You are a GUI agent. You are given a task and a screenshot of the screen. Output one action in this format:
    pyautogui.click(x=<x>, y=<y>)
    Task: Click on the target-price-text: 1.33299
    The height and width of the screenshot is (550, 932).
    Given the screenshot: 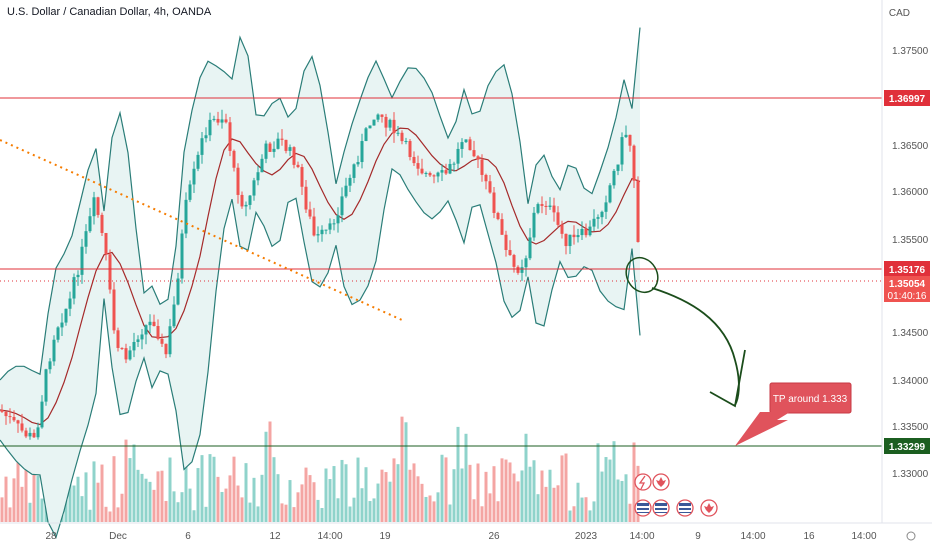 What is the action you would take?
    pyautogui.click(x=907, y=447)
    